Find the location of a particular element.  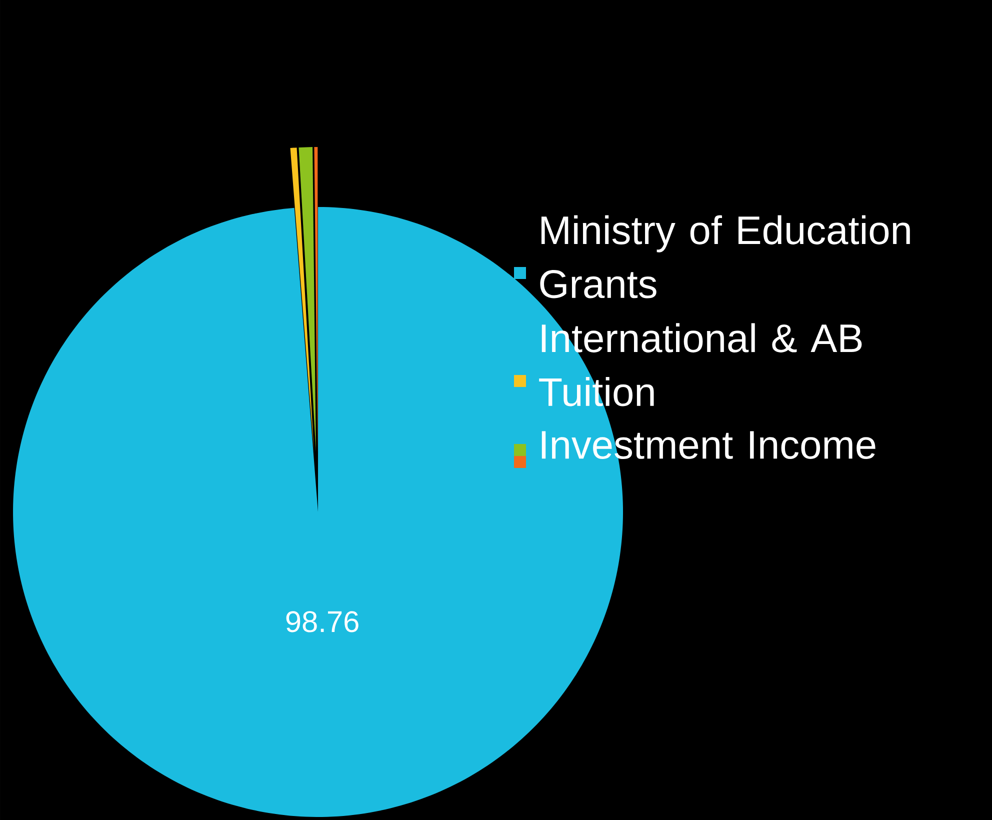

data-label: 98.76 is located at coordinates (322, 621).